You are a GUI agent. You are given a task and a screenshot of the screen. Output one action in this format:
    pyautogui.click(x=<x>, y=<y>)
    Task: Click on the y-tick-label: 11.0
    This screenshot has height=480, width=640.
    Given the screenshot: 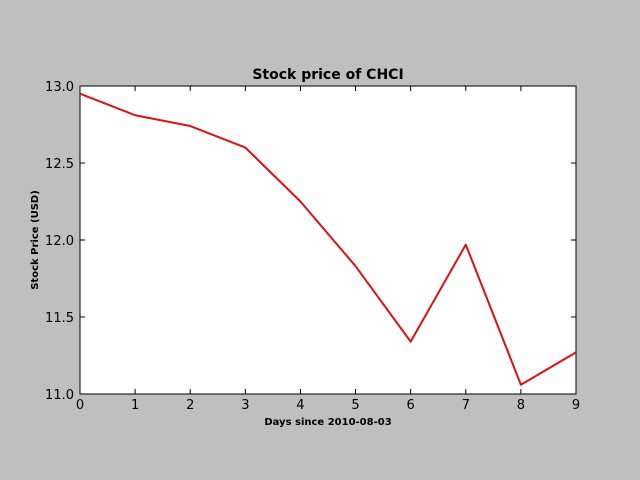 What is the action you would take?
    pyautogui.click(x=59, y=395)
    